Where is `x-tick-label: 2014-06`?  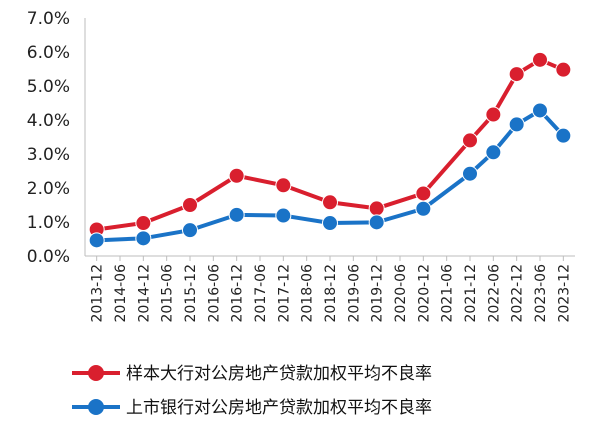 x-tick-label: 2014-06 is located at coordinates (121, 293).